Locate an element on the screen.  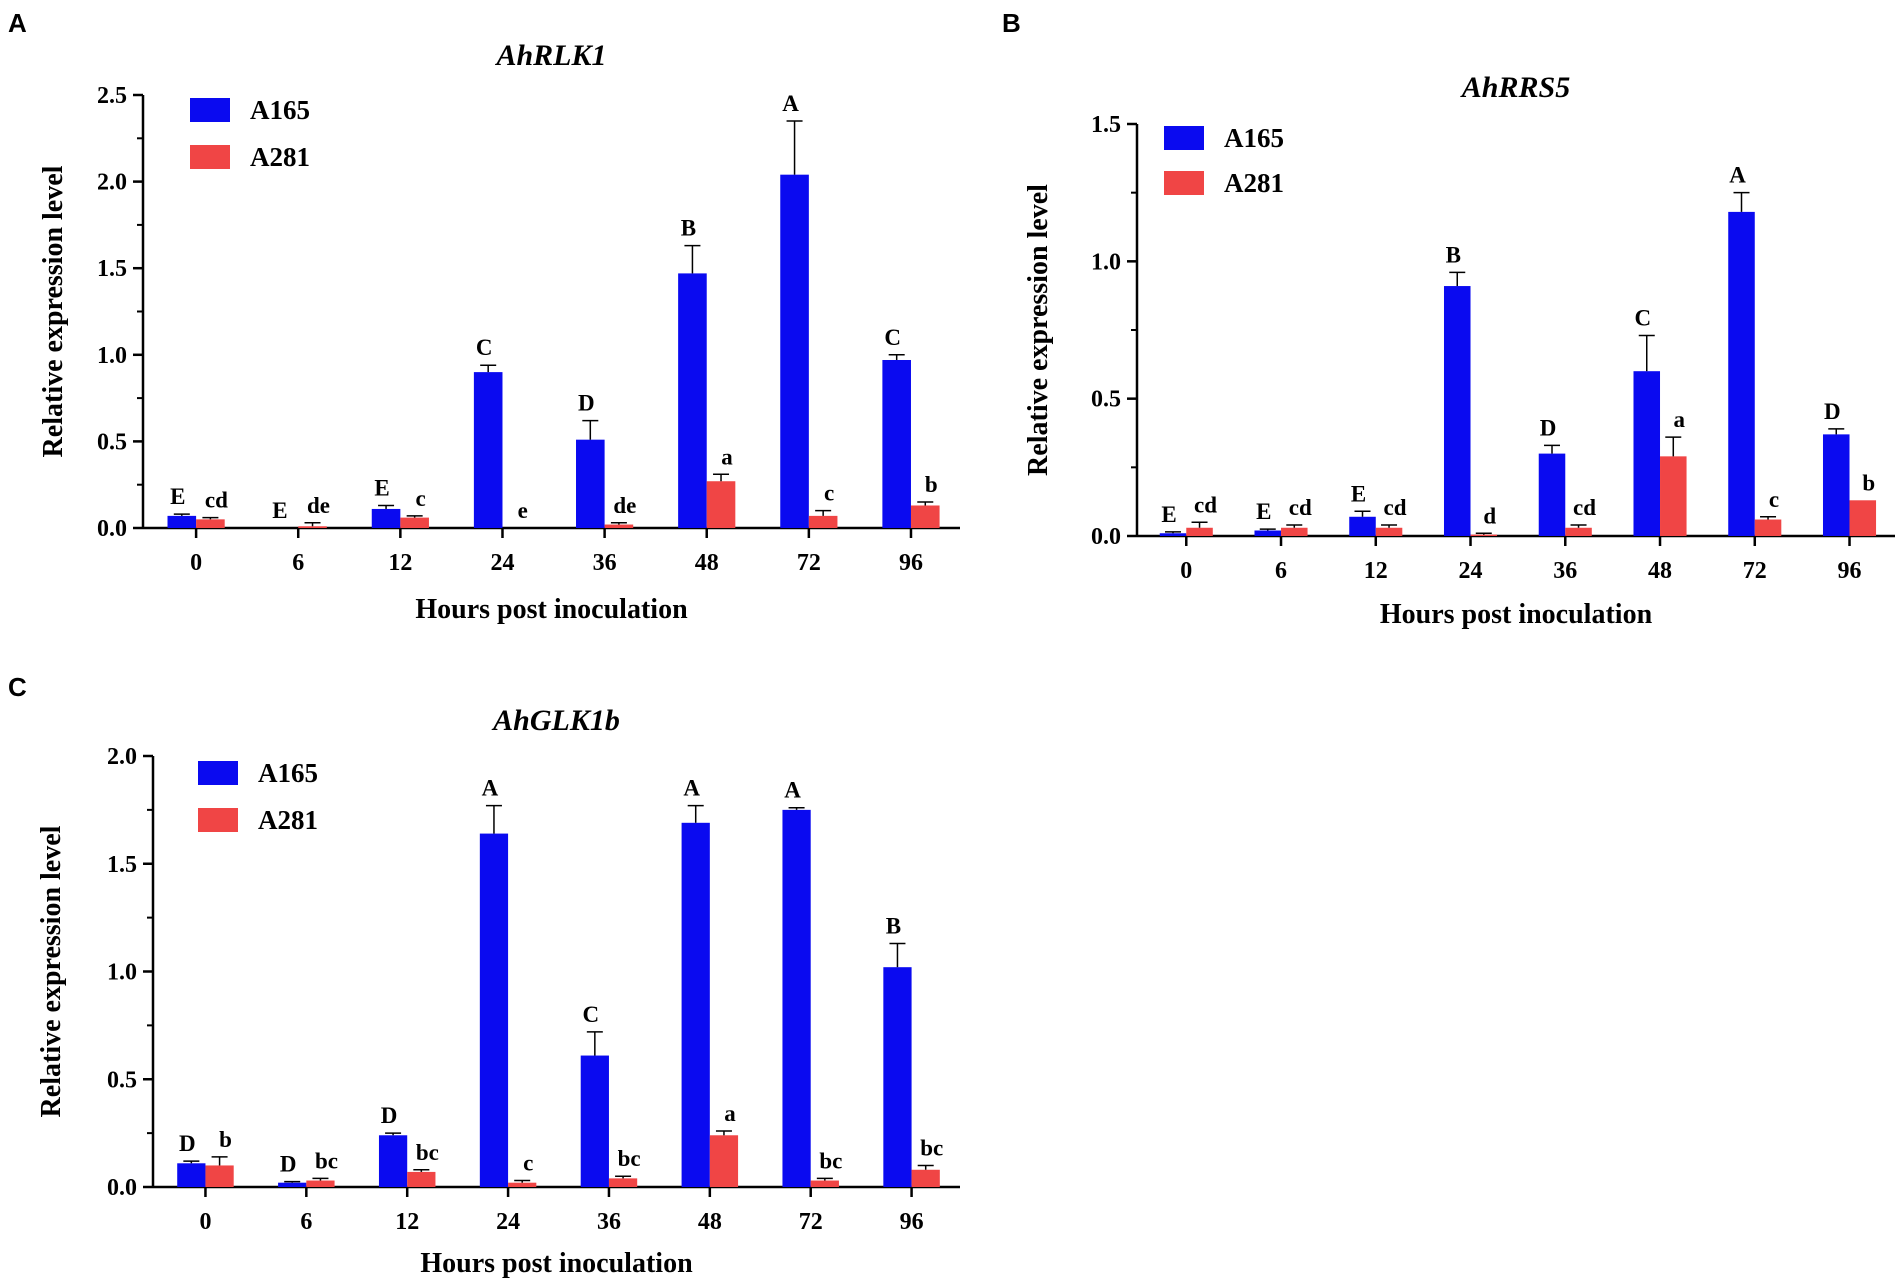
y-tick-label: 2.0 is located at coordinates (112, 183).